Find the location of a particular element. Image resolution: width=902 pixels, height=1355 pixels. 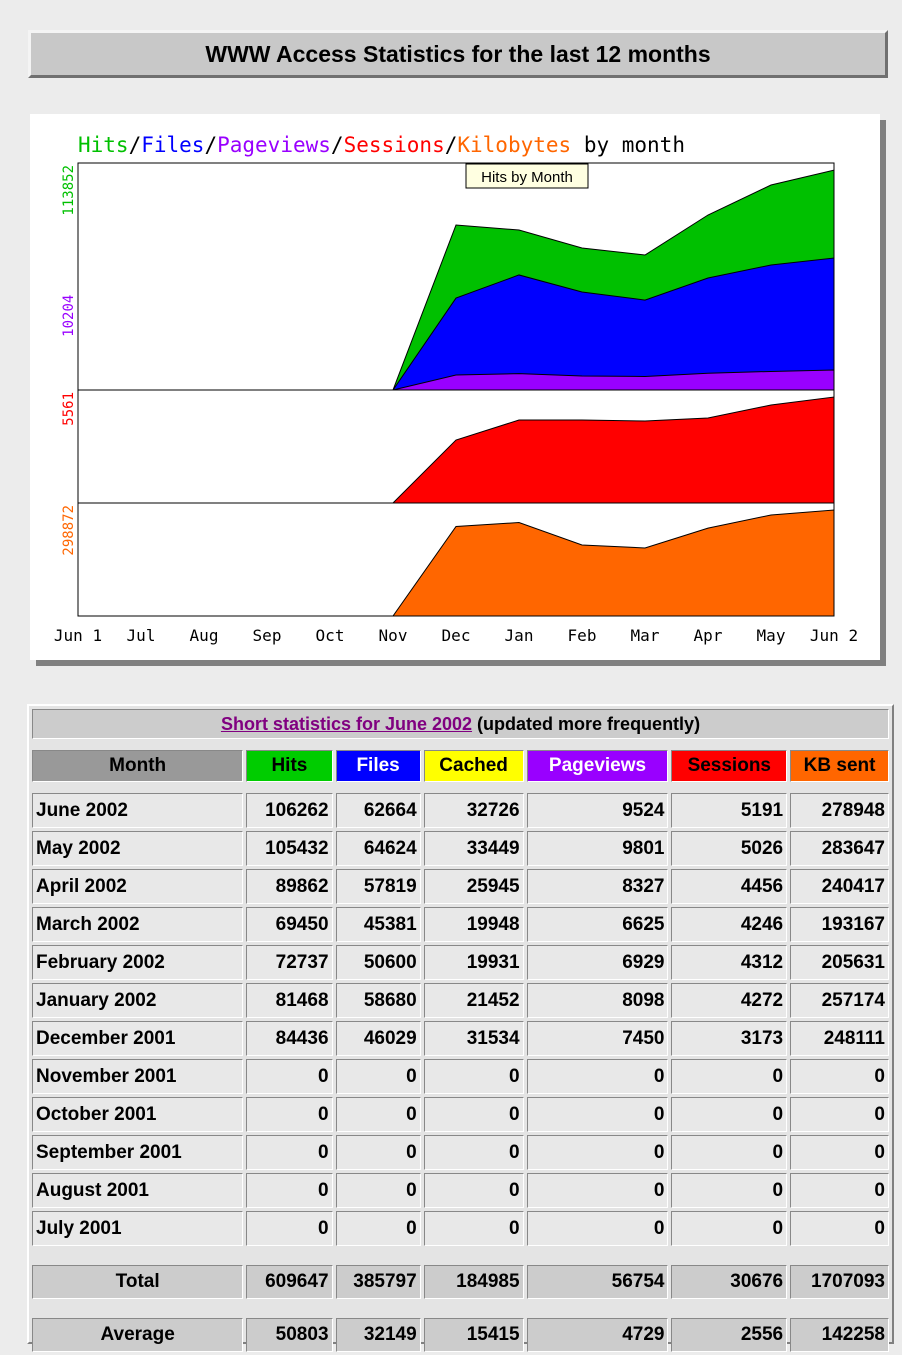

cell-value: 72737 is located at coordinates (289, 962).